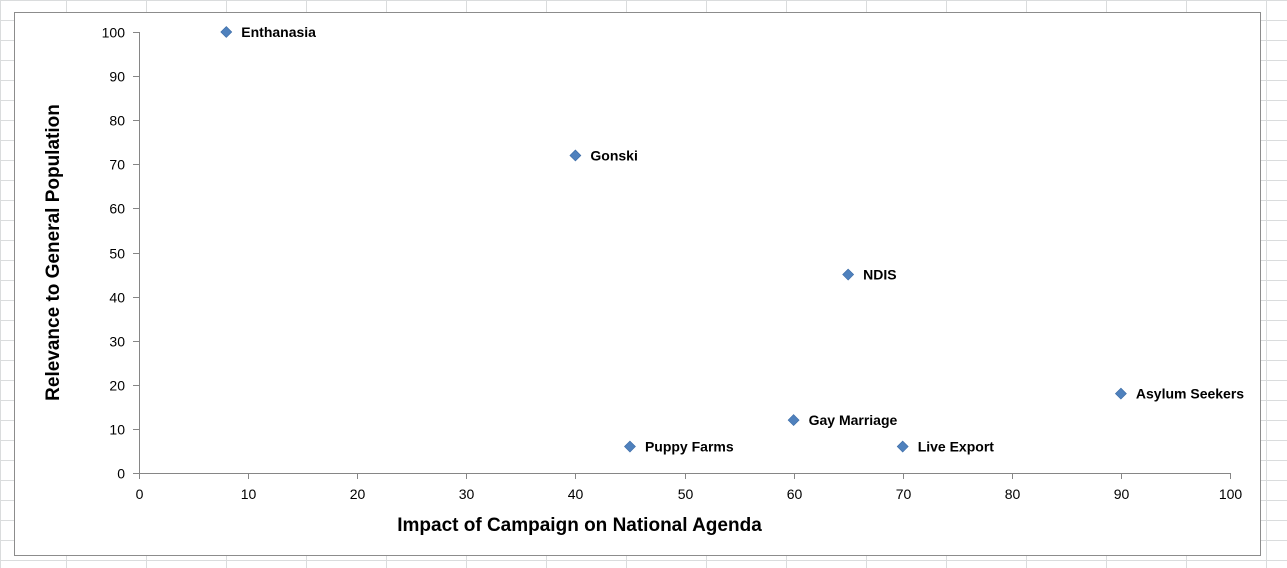 The image size is (1287, 568). What do you see at coordinates (121, 474) in the screenshot?
I see `y-tick-label: 0` at bounding box center [121, 474].